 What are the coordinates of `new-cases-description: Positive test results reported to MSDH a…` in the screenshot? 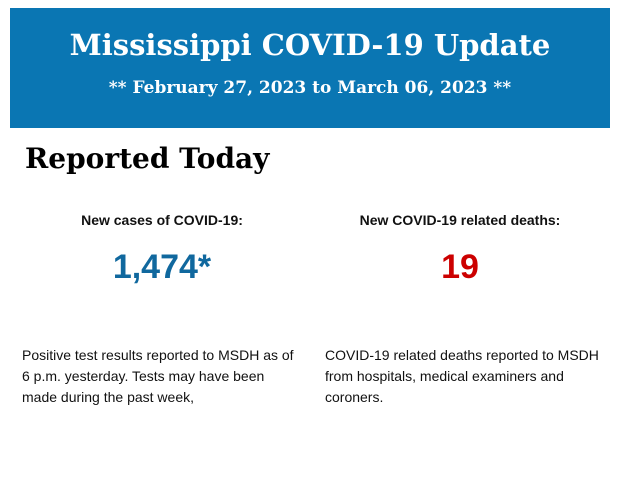 It's located at (158, 376).